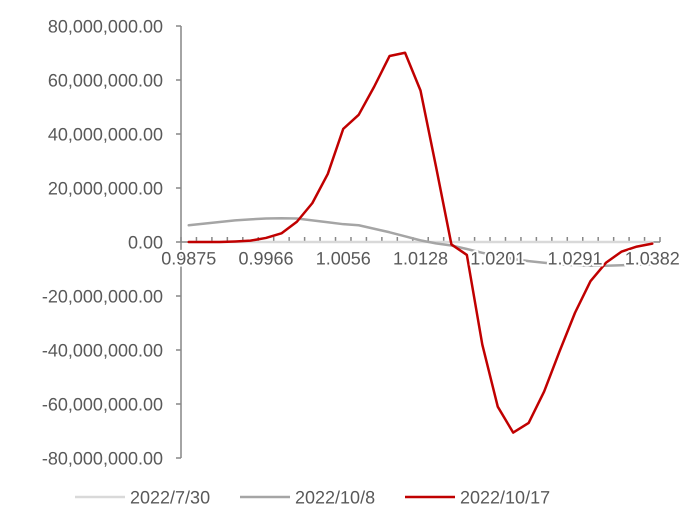 This screenshot has width=700, height=532. What do you see at coordinates (420, 258) in the screenshot?
I see `x-tick-label: 1.0128` at bounding box center [420, 258].